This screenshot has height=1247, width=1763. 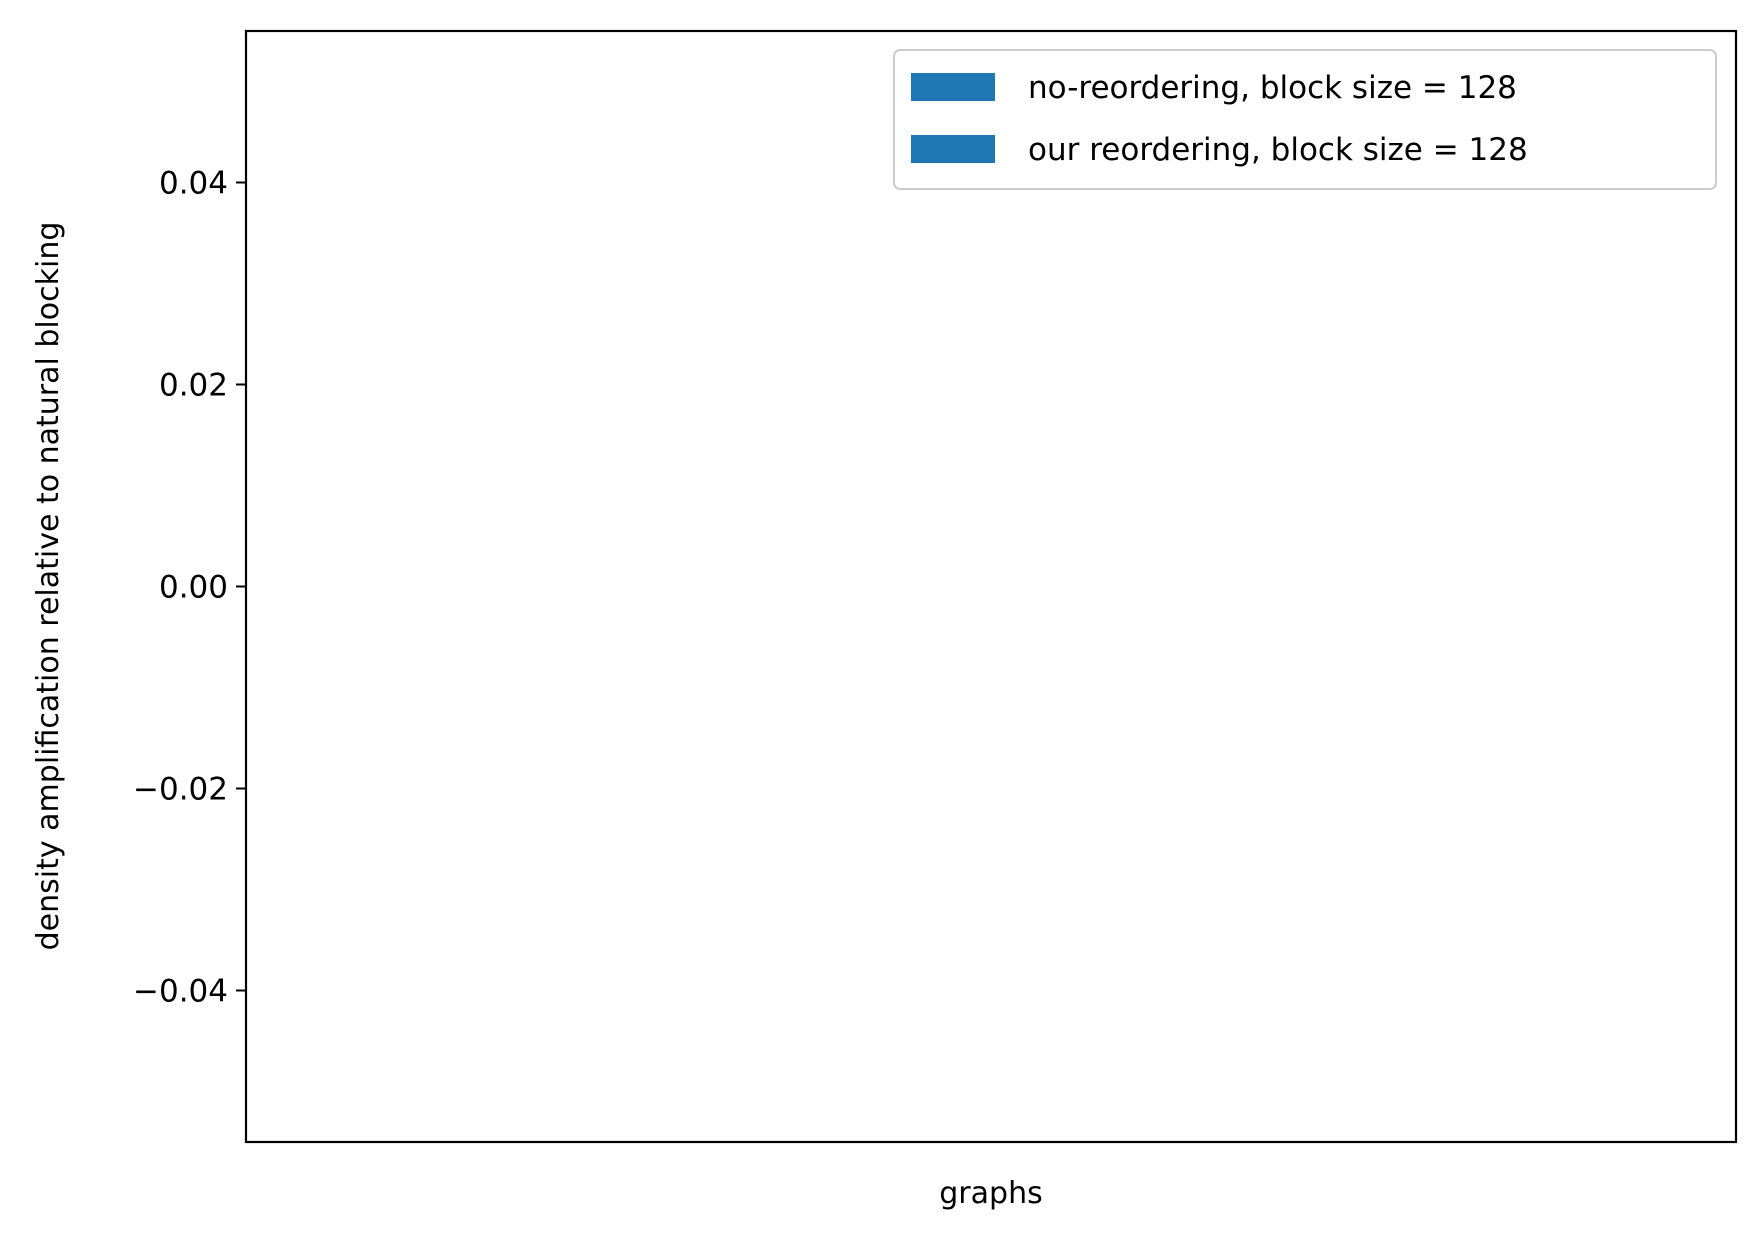 What do you see at coordinates (990, 1193) in the screenshot?
I see `x-axis-label: graphs` at bounding box center [990, 1193].